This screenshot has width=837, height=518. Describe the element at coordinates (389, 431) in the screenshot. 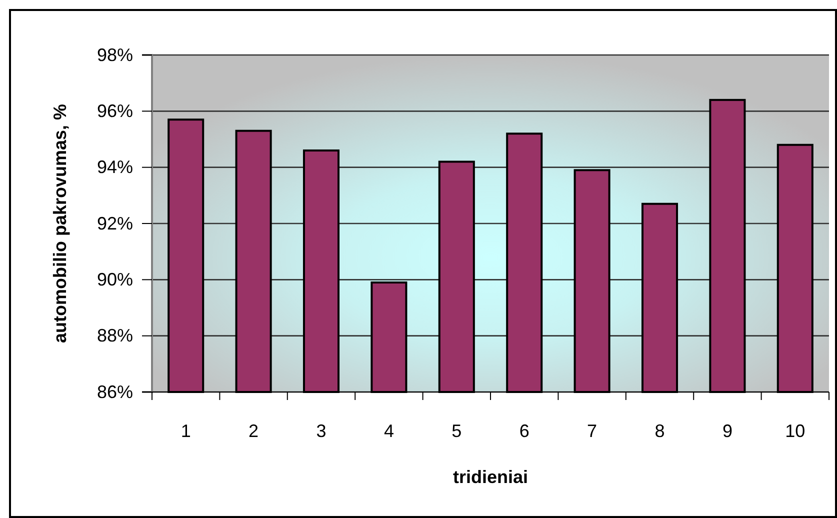

I see `x-tick-label: 4` at that location.